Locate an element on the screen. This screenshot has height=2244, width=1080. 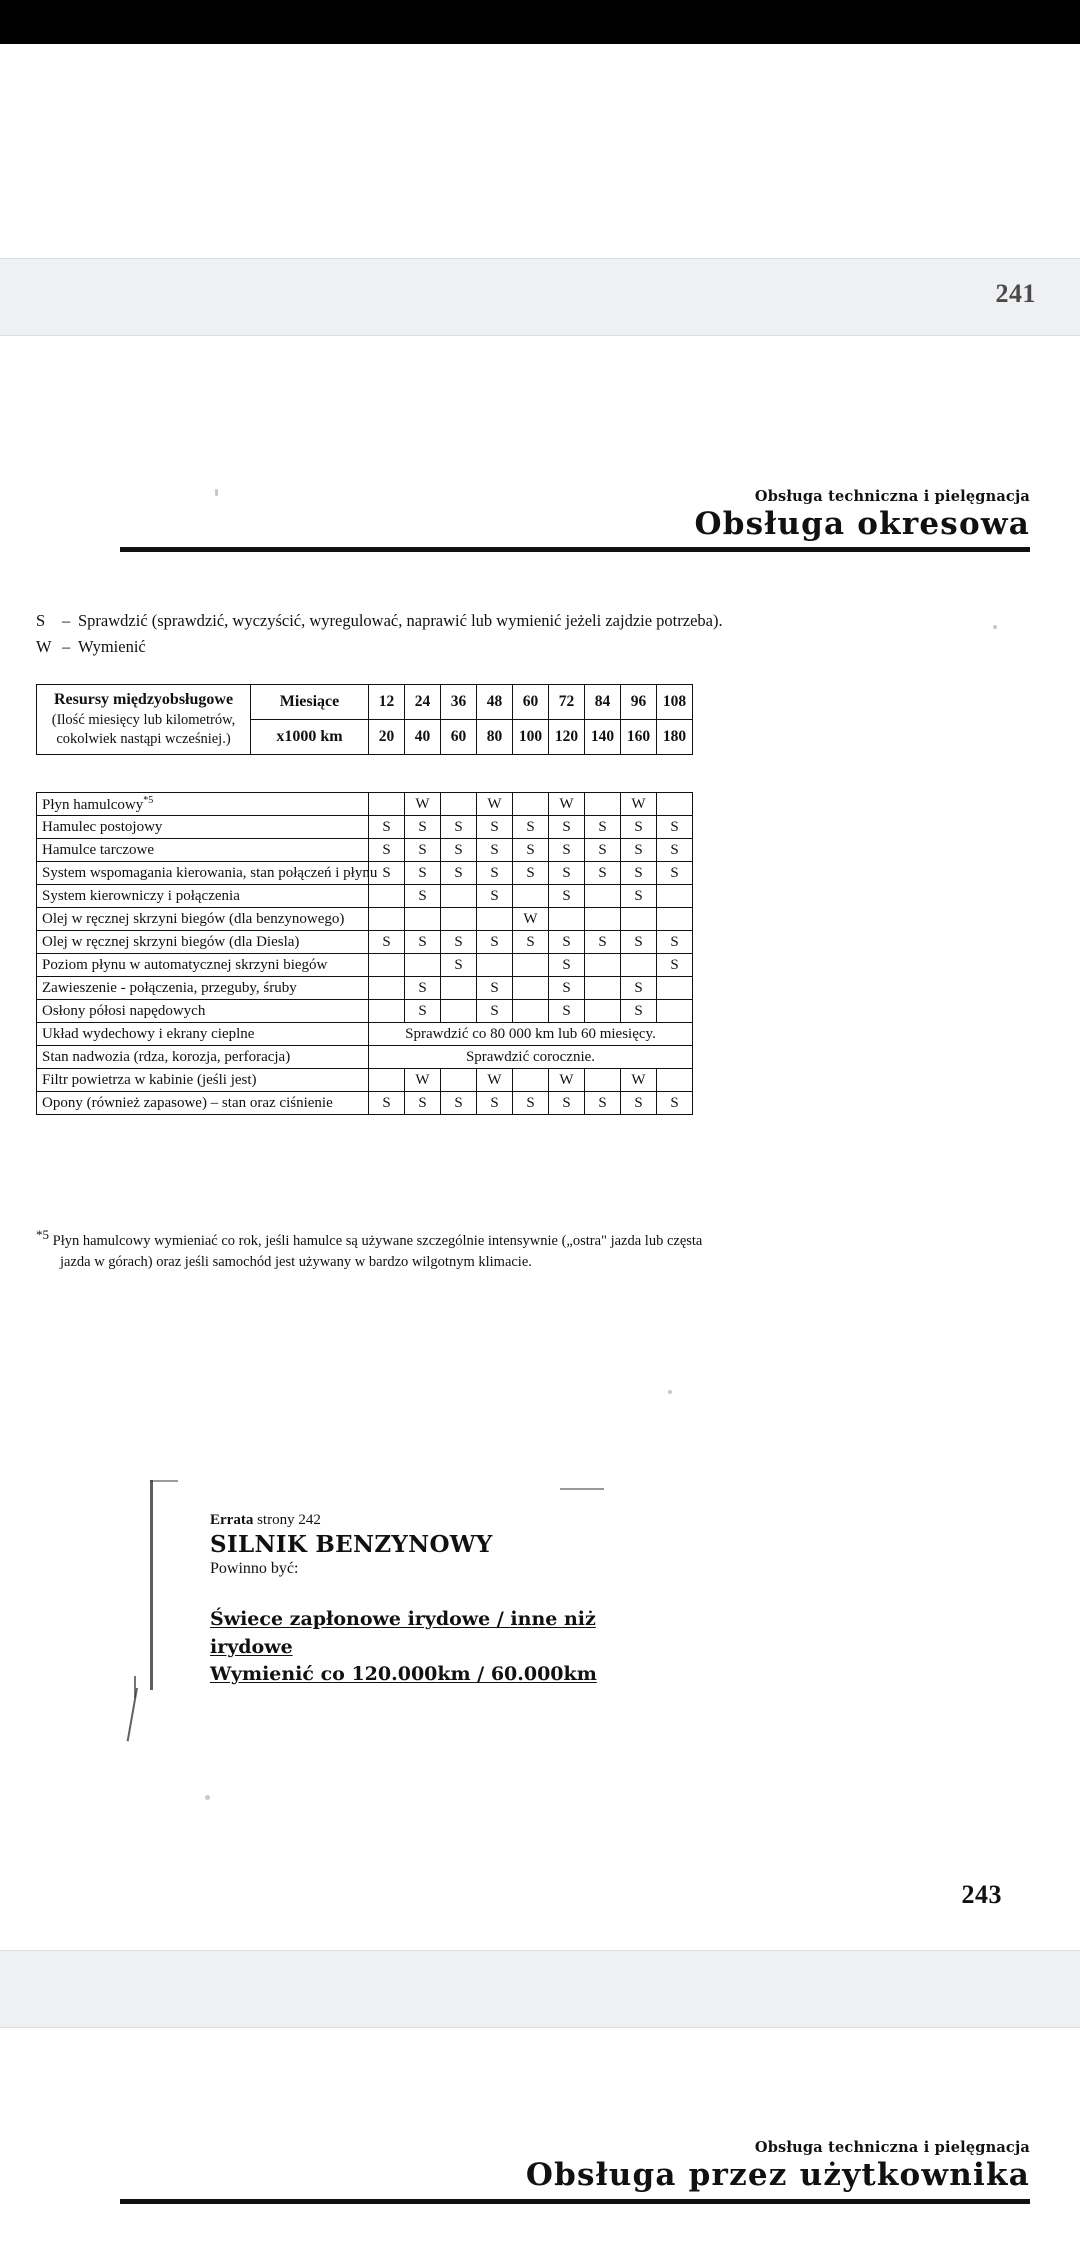
interval-months-value: 108 is located at coordinates (674, 702).